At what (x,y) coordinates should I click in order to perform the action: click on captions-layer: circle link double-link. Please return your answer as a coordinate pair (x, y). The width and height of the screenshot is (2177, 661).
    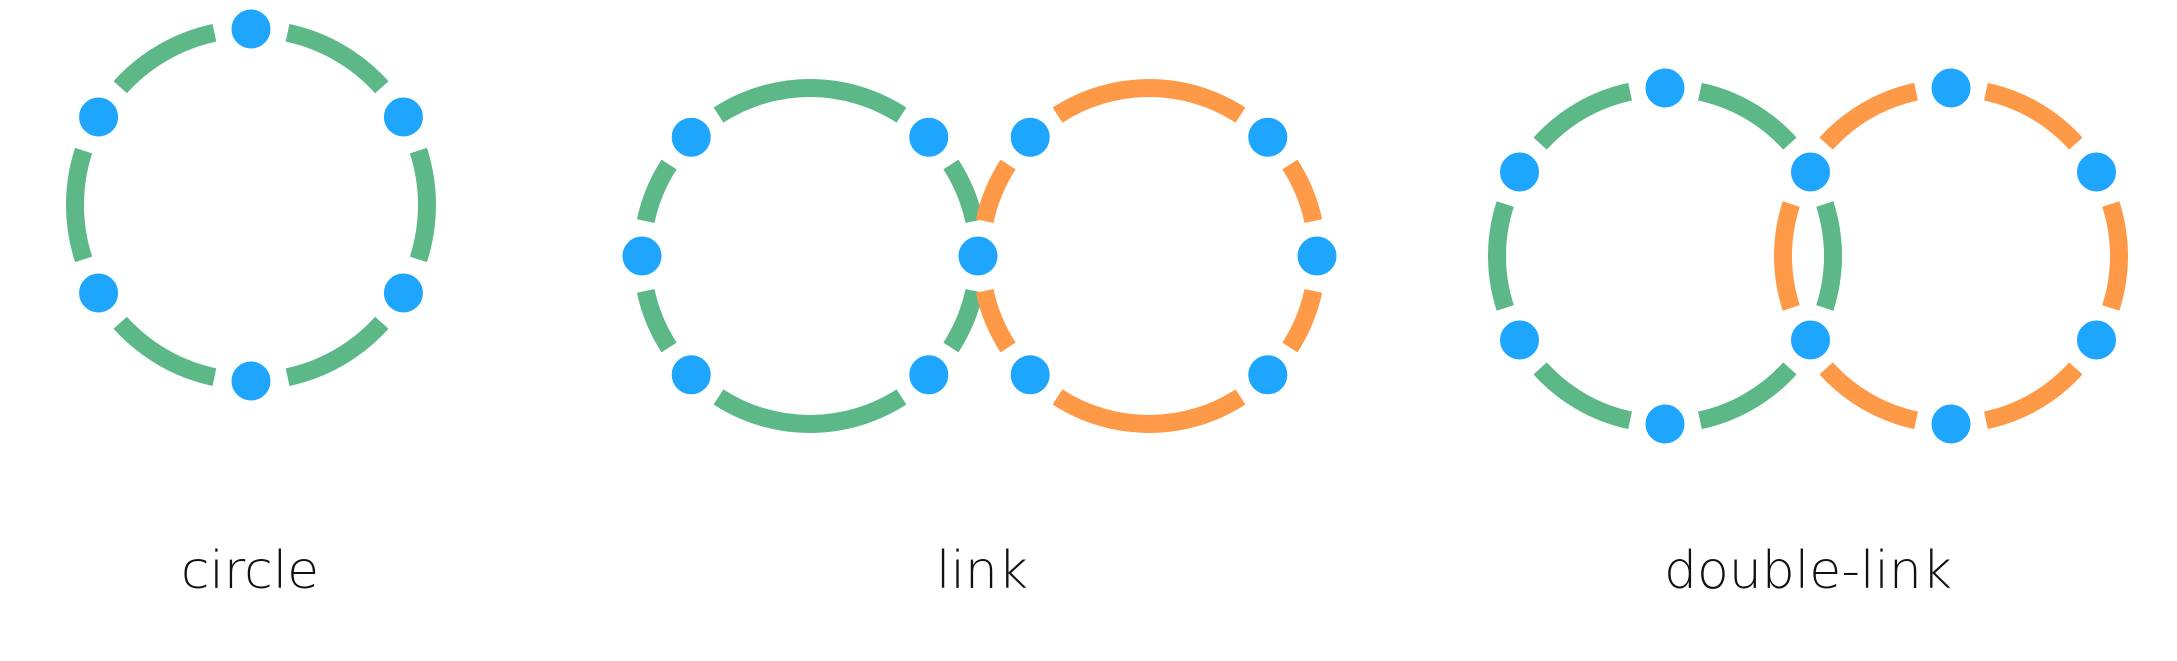
    Looking at the image, I should click on (1066, 571).